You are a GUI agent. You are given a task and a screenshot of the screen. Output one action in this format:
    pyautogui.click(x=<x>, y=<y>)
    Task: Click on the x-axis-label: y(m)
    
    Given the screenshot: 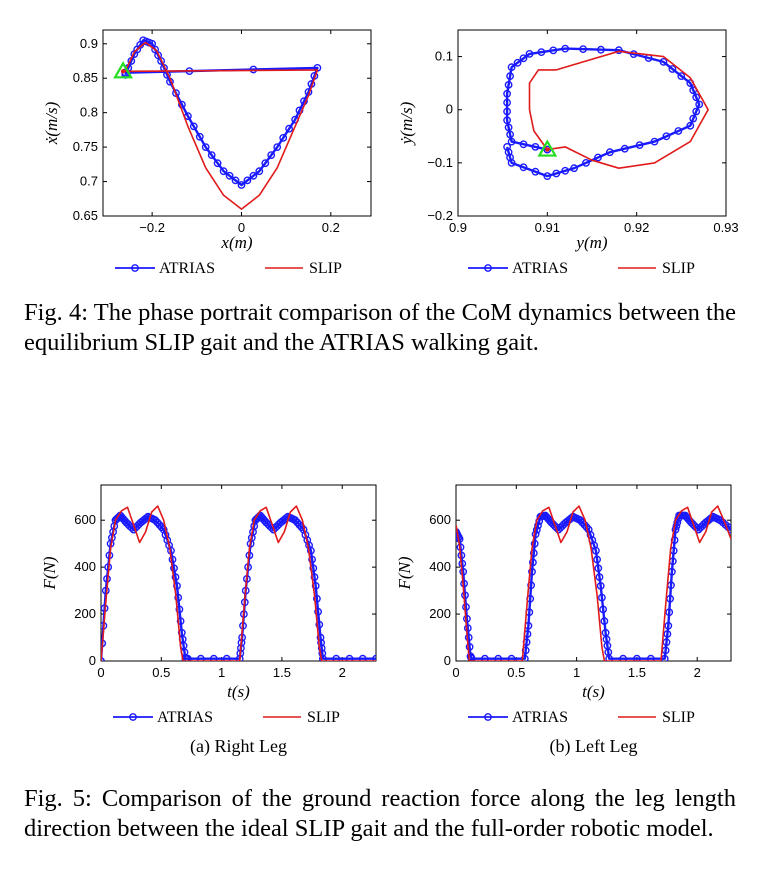 What is the action you would take?
    pyautogui.click(x=590, y=242)
    